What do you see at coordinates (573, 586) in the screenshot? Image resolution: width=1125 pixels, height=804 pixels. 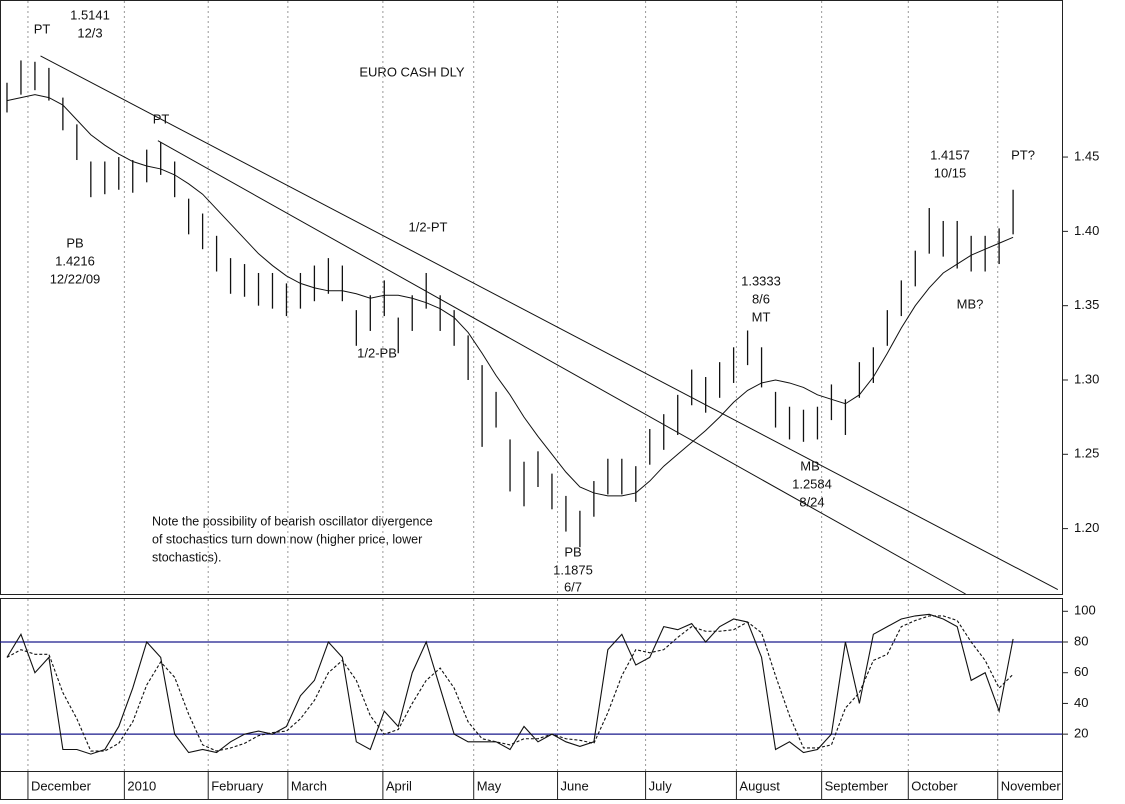 I see `annotation: 6/7` at bounding box center [573, 586].